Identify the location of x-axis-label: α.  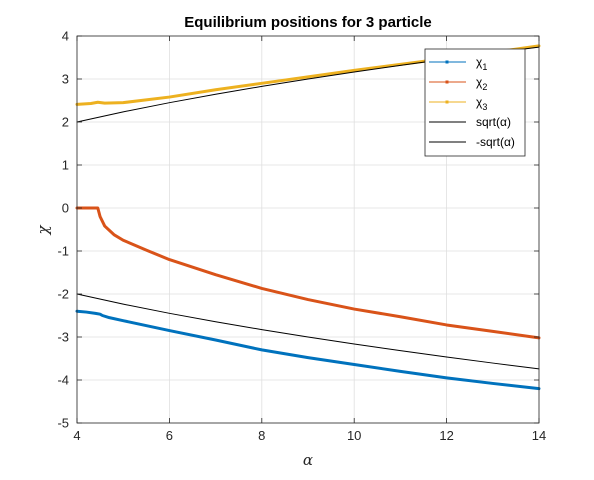
(308, 460).